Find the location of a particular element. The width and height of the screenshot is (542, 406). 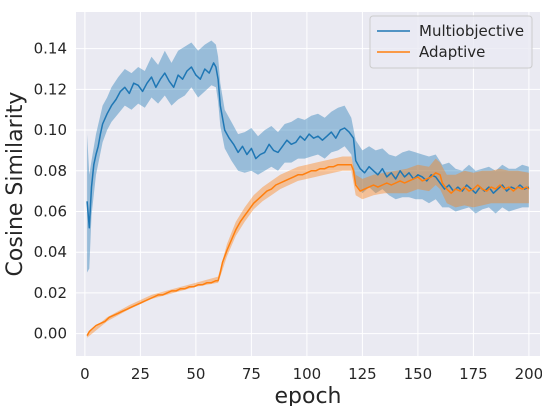

legend: Multiobjective Adaptive is located at coordinates (451, 42).